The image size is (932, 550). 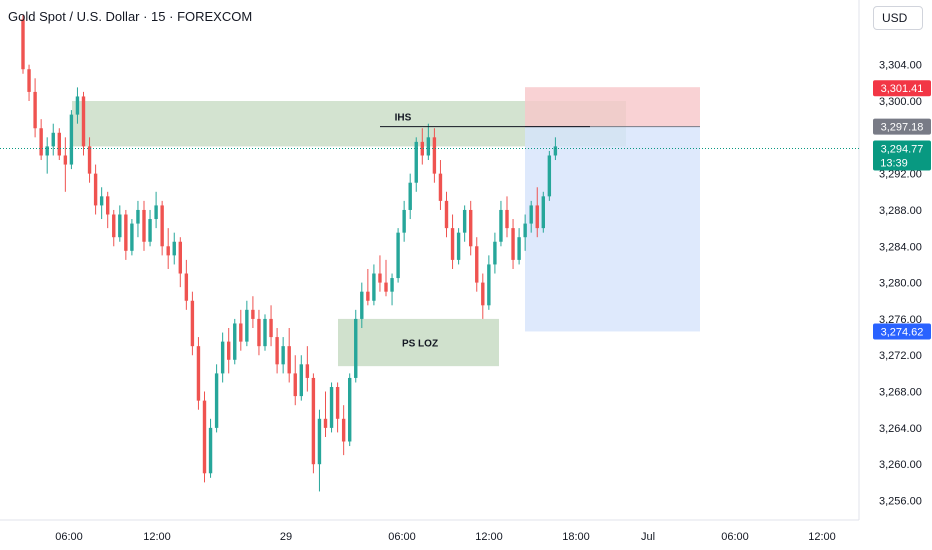 I want to click on ps-loz-zone, so click(x=418, y=342).